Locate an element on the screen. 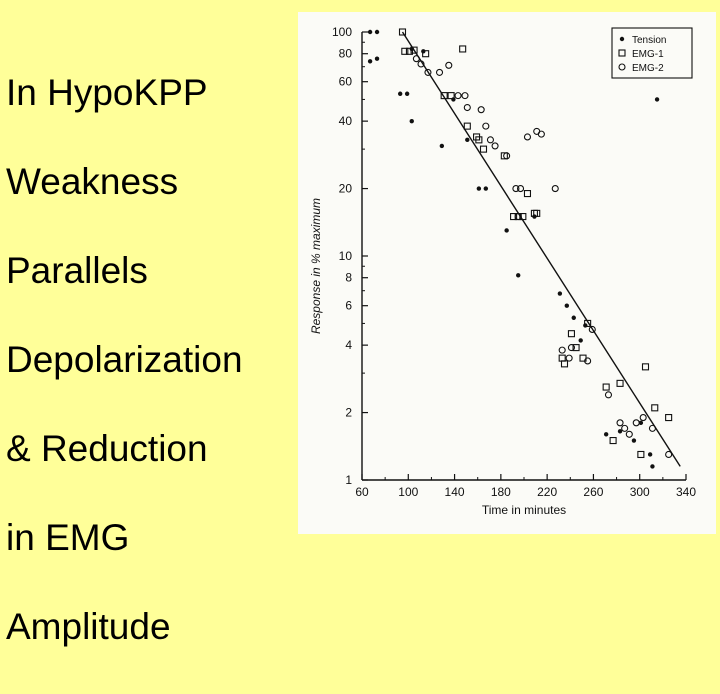  y-tick-label: 40 is located at coordinates (346, 121).